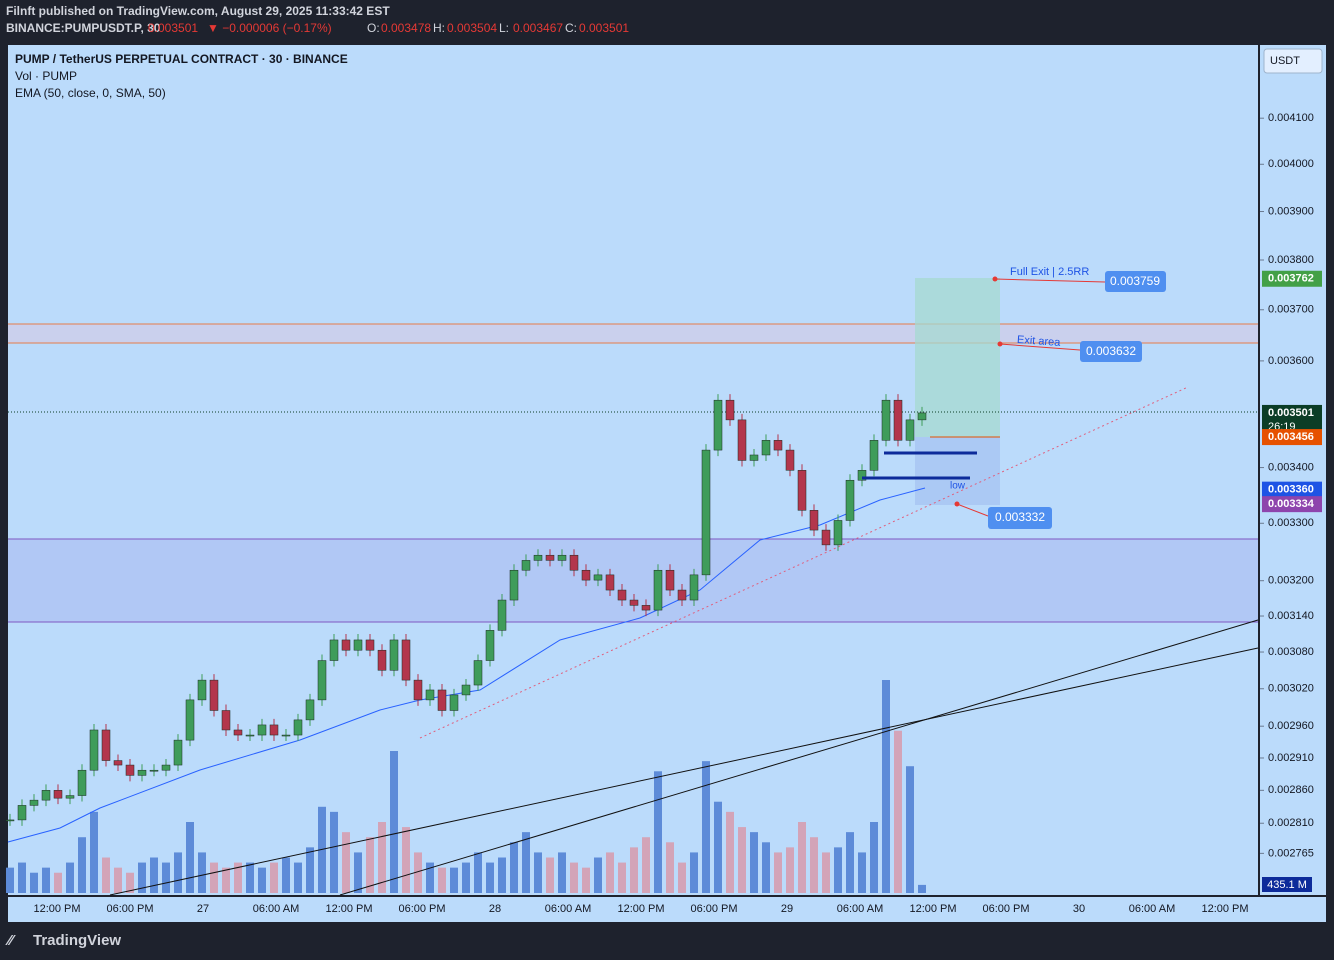 This screenshot has width=1334, height=960. Describe the element at coordinates (421, 909) in the screenshot. I see `x-tick-label: 06:00 PM` at that location.